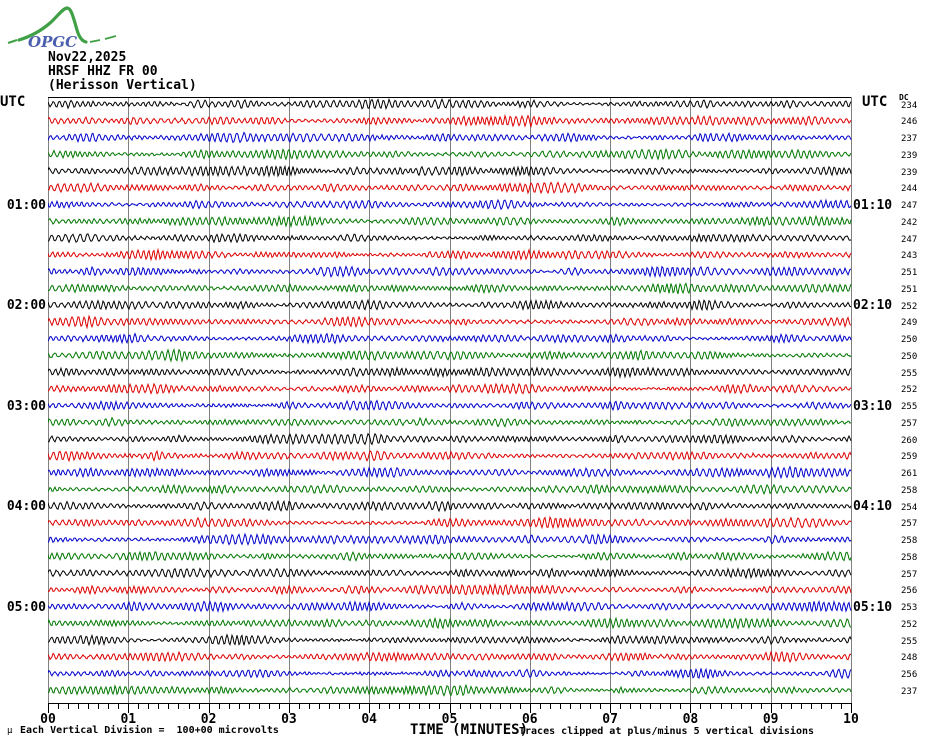  Describe the element at coordinates (103, 71) in the screenshot. I see `header-station: HRSF HHZ FR 00` at that location.